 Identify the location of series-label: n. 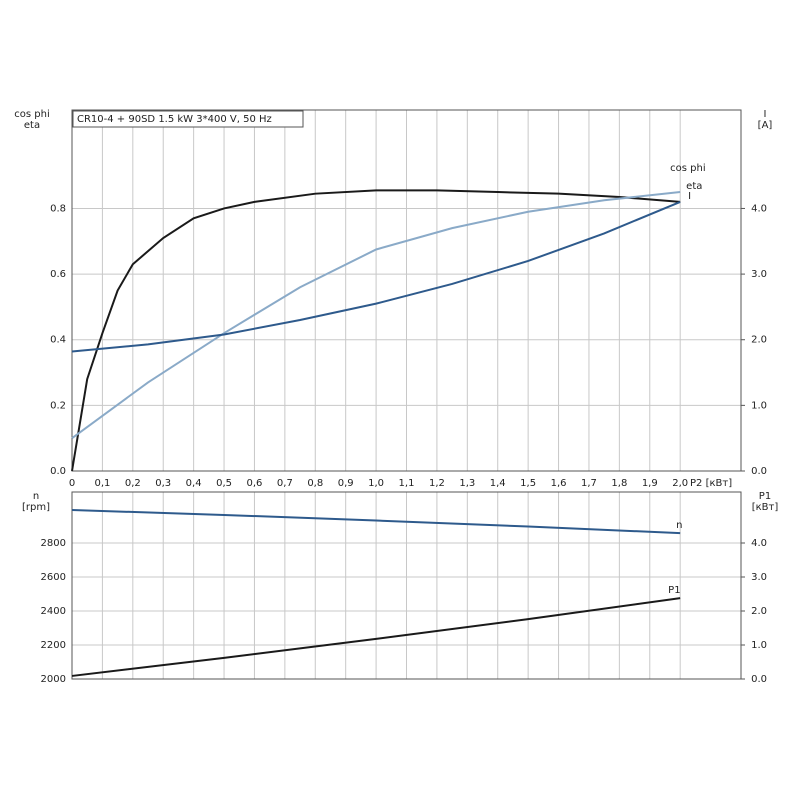
(679, 525).